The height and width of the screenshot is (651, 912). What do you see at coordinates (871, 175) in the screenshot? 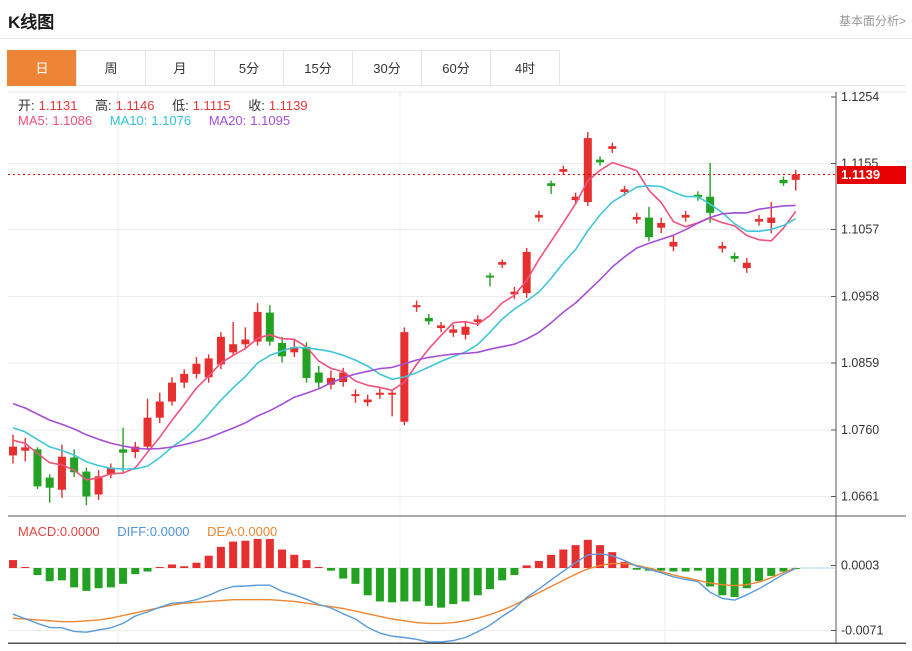
I see `current-price-tag: 1.1139` at bounding box center [871, 175].